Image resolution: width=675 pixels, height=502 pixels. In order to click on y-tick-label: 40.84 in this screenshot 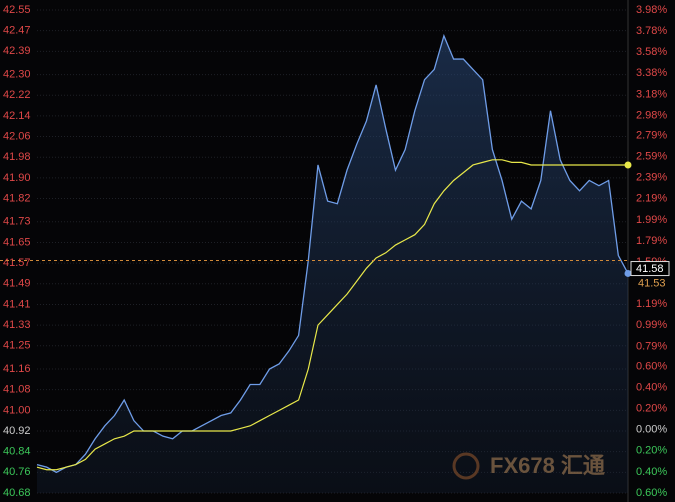, I will do `click(17, 452)`.